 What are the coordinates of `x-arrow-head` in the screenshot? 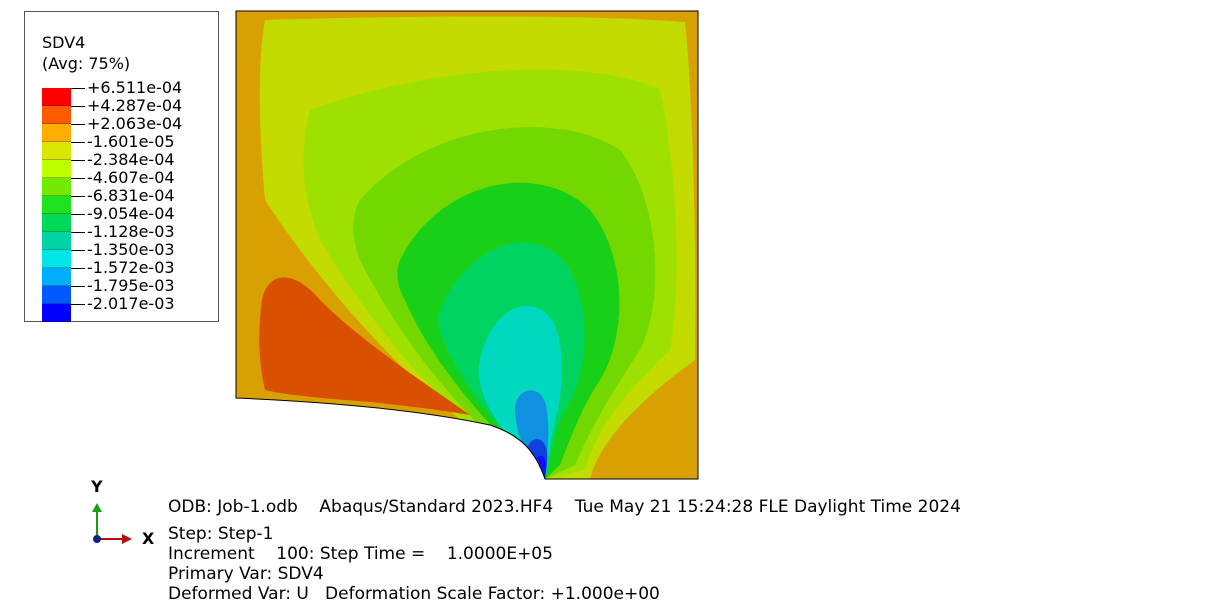 It's located at (127, 539).